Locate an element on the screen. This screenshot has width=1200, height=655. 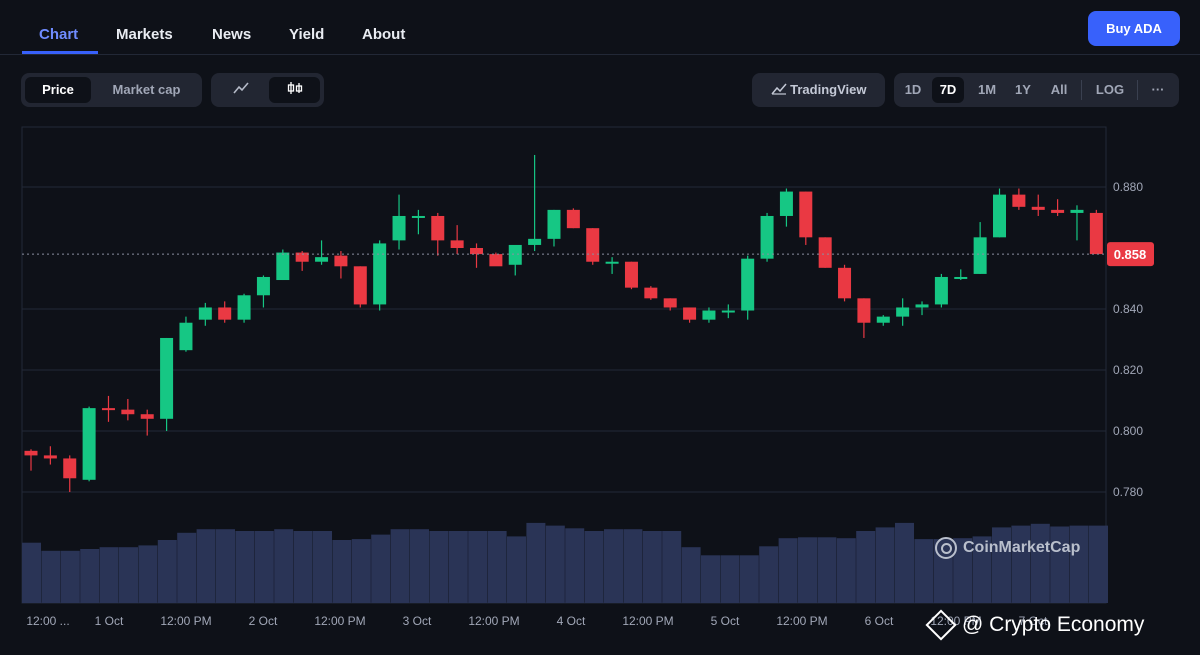
line-chart-button is located at coordinates (241, 90).